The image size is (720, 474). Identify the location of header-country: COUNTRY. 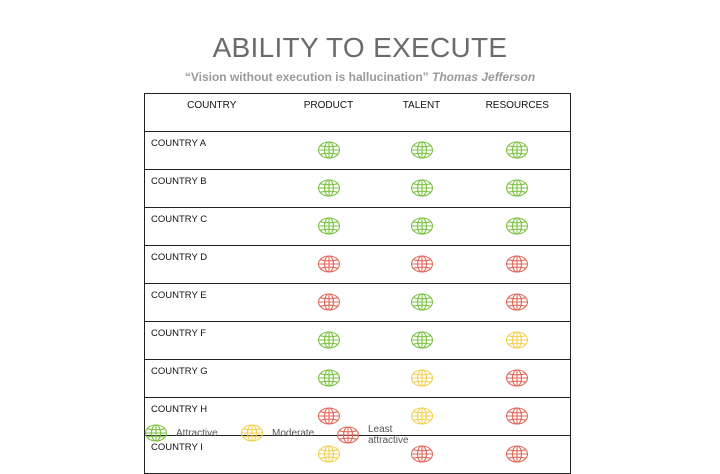
(211, 112).